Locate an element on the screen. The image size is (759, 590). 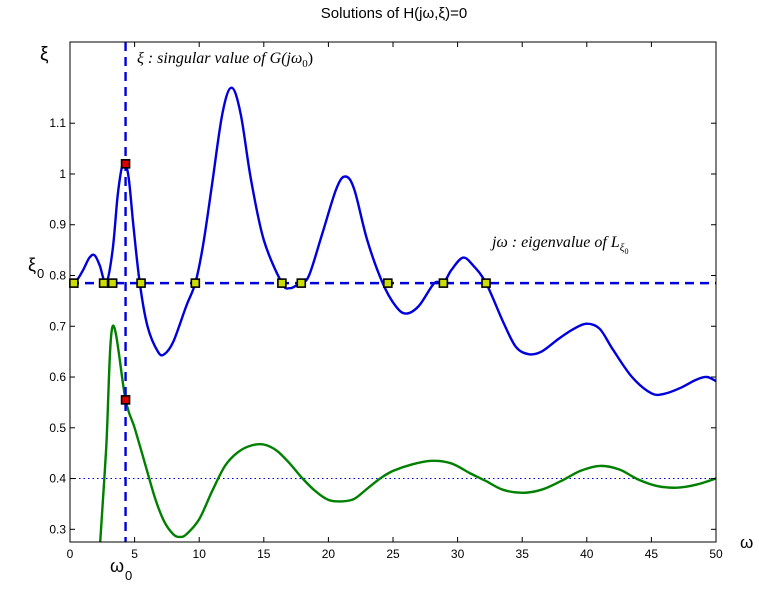
x-tick-label: 5 is located at coordinates (134, 554).